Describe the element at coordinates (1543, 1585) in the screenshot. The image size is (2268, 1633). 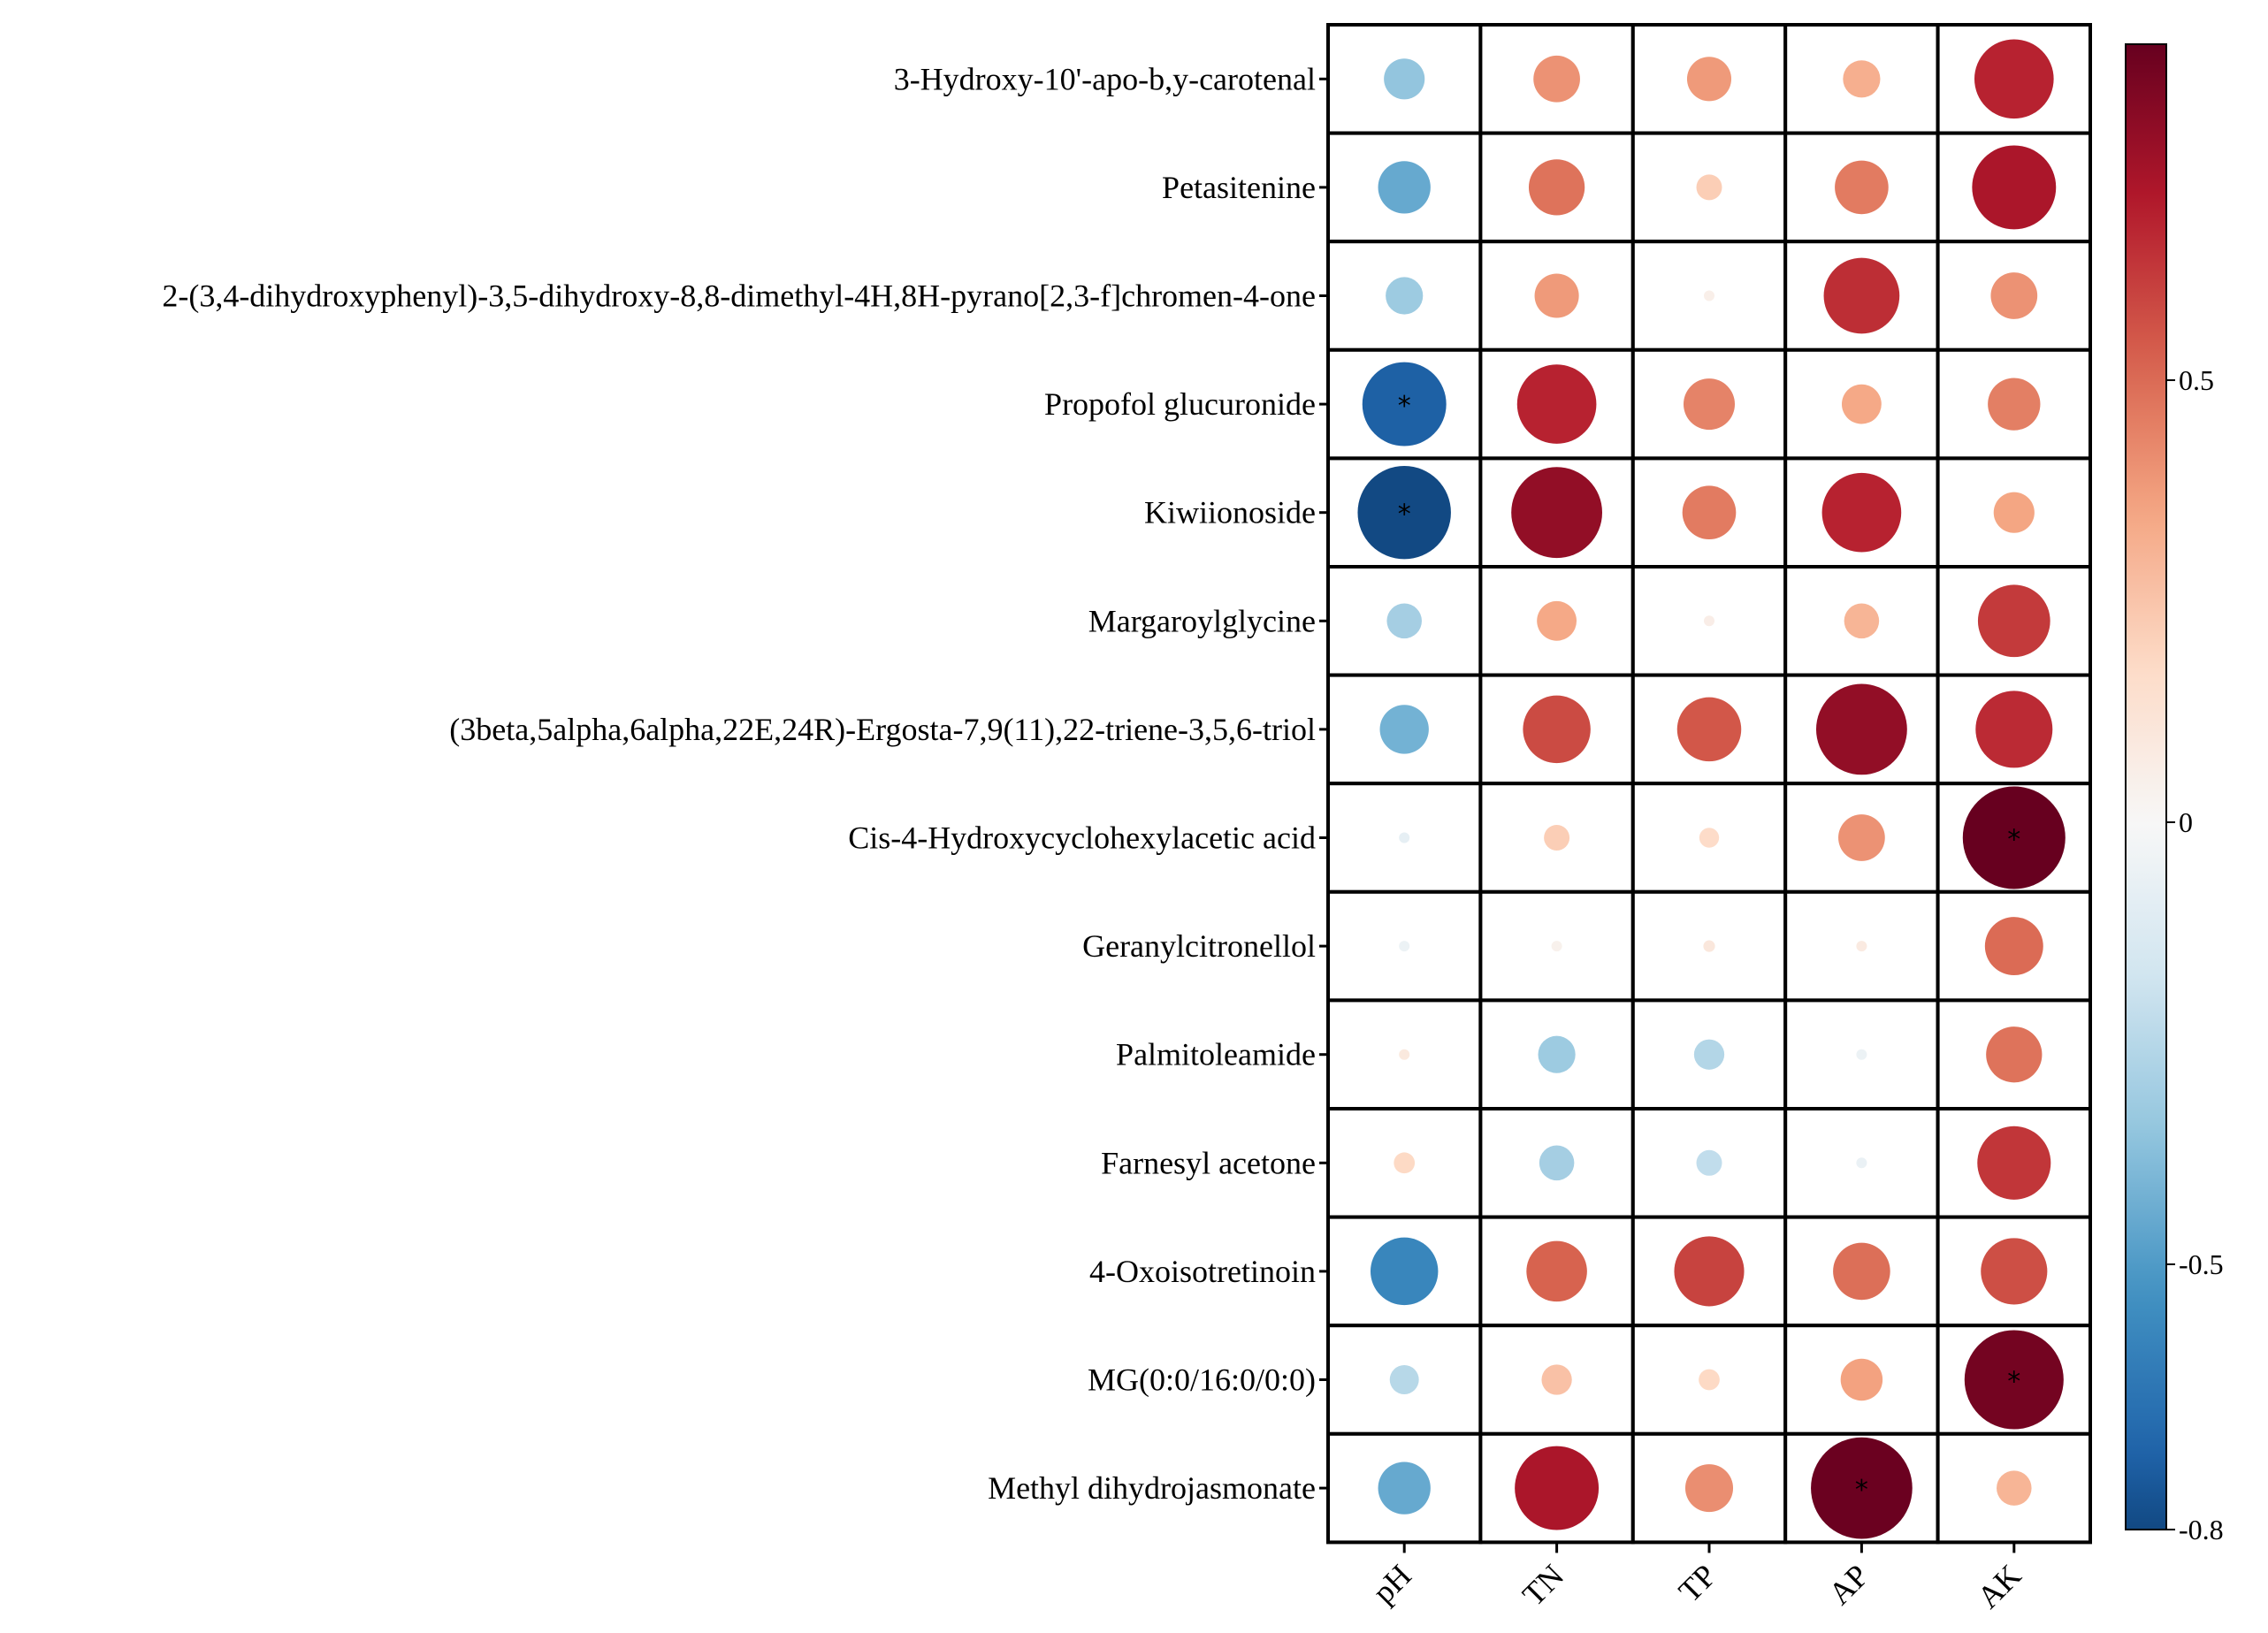
I see `column-label-TN: TN` at that location.